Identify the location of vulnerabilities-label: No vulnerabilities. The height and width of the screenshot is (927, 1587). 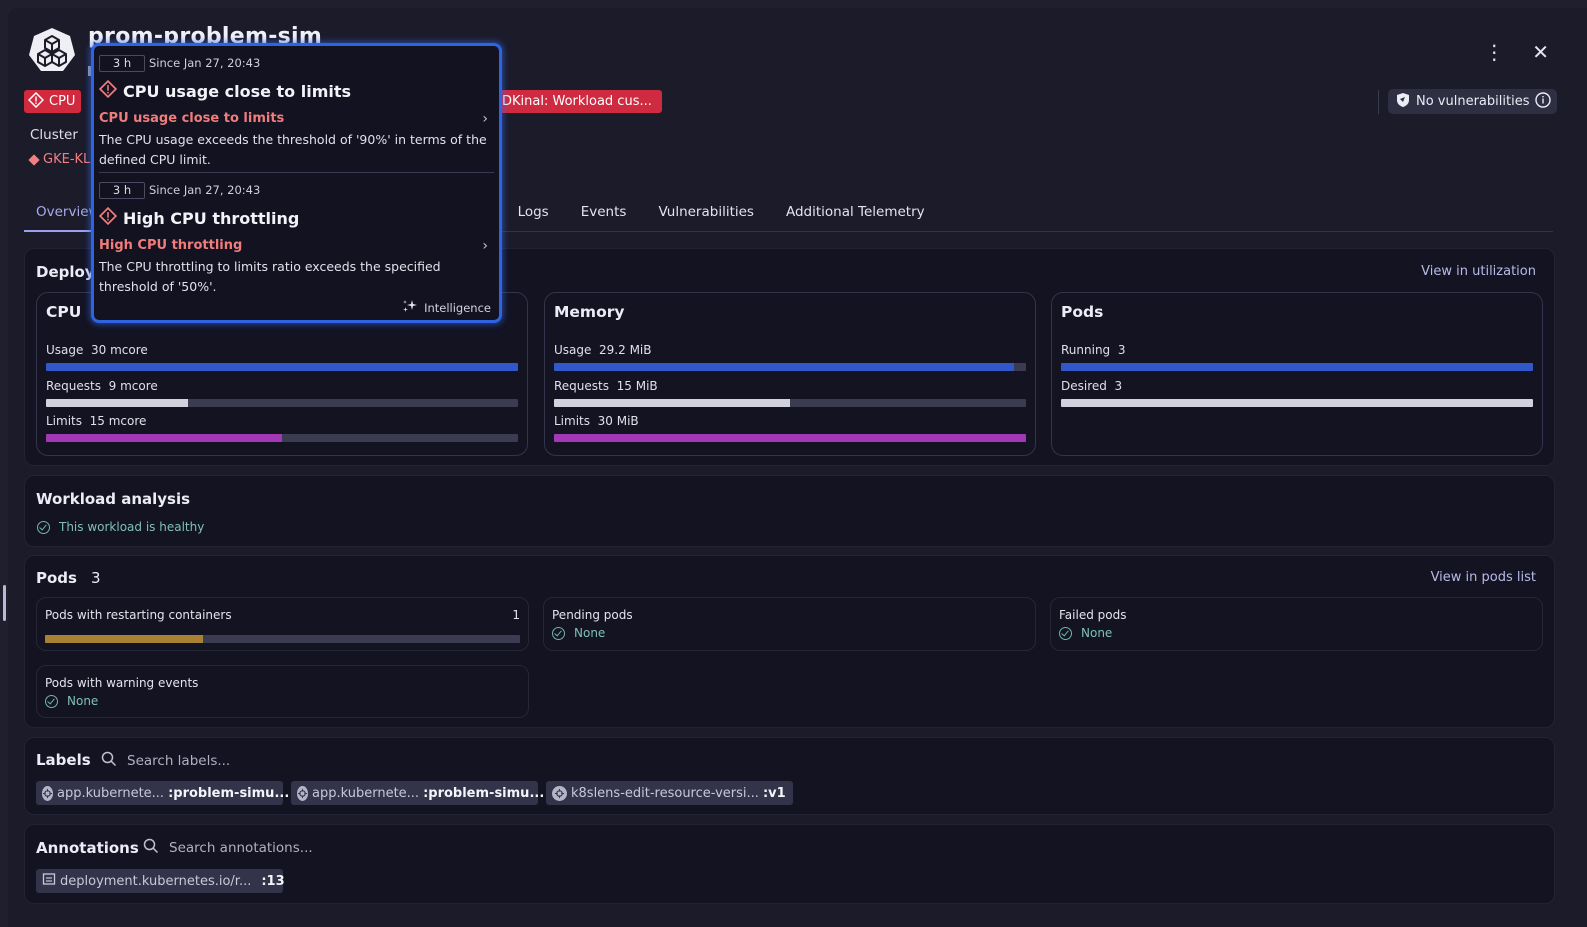
(1473, 101).